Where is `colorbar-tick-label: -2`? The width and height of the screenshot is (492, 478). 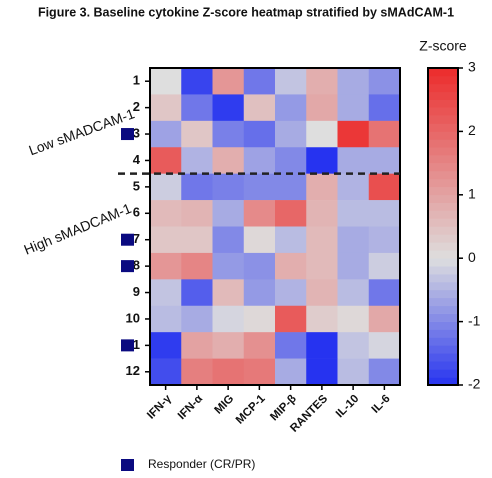
colorbar-tick-label: -2 is located at coordinates (474, 384).